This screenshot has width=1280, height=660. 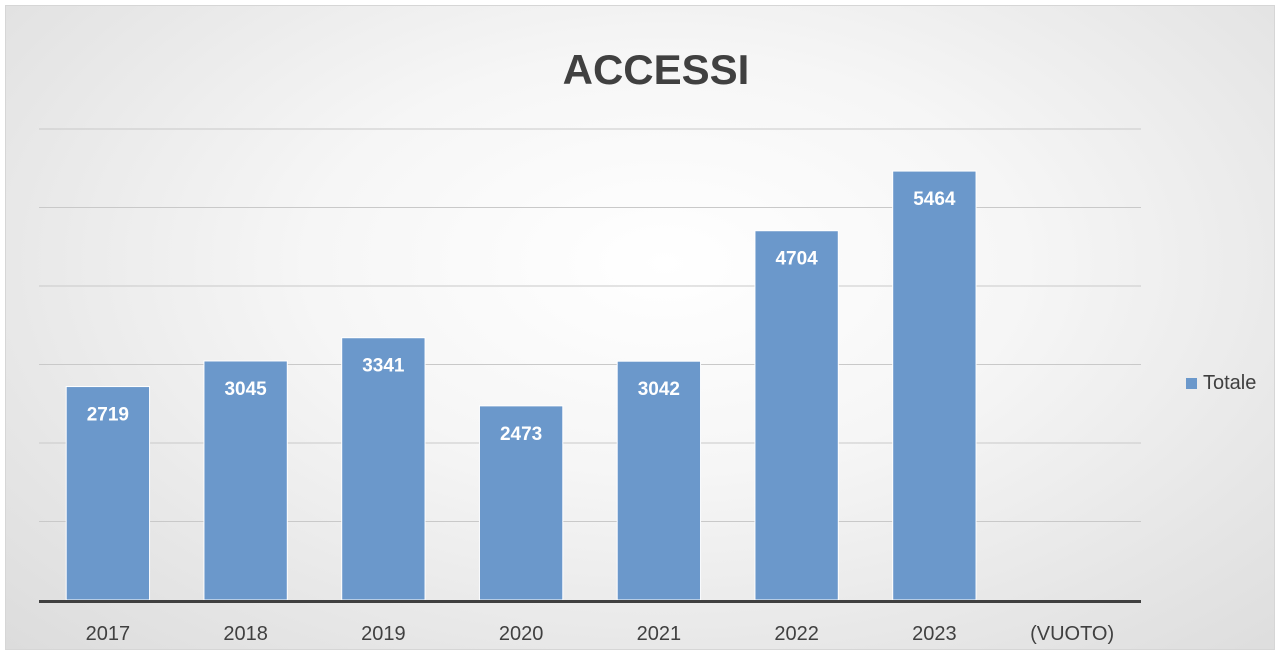 What do you see at coordinates (521, 634) in the screenshot?
I see `x-tick-label-2020: 2020` at bounding box center [521, 634].